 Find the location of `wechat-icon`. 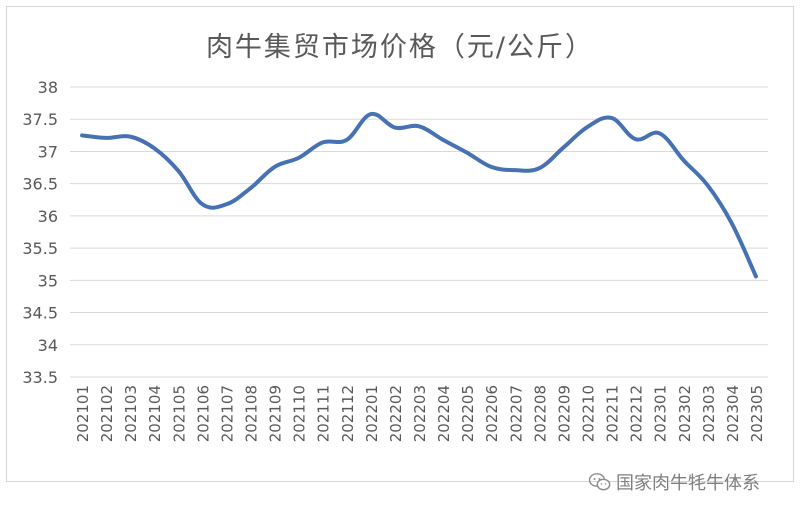

wechat-icon is located at coordinates (599, 482).